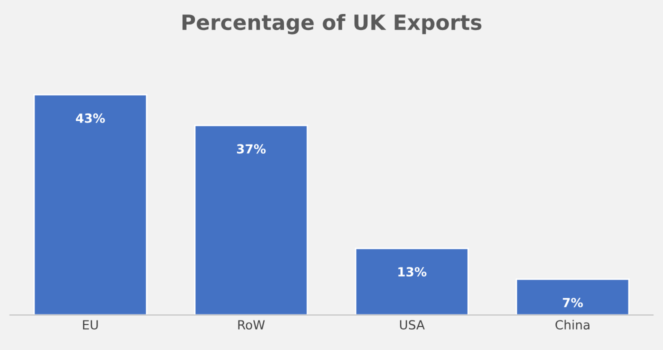 The height and width of the screenshot is (350, 663). What do you see at coordinates (90, 325) in the screenshot?
I see `x-tick-label: EU` at bounding box center [90, 325].